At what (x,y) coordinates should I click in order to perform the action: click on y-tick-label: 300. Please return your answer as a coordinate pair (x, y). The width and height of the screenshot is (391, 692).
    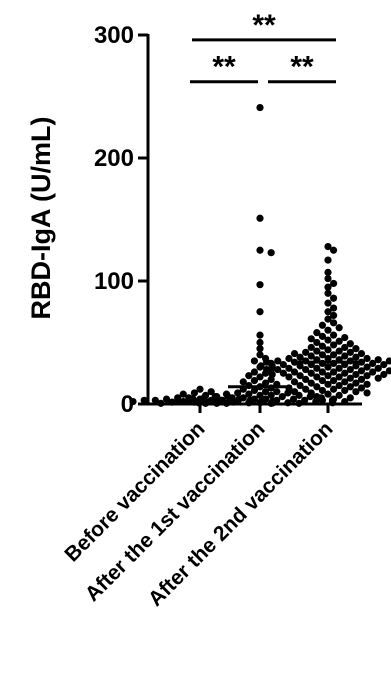
    Looking at the image, I should click on (114, 35).